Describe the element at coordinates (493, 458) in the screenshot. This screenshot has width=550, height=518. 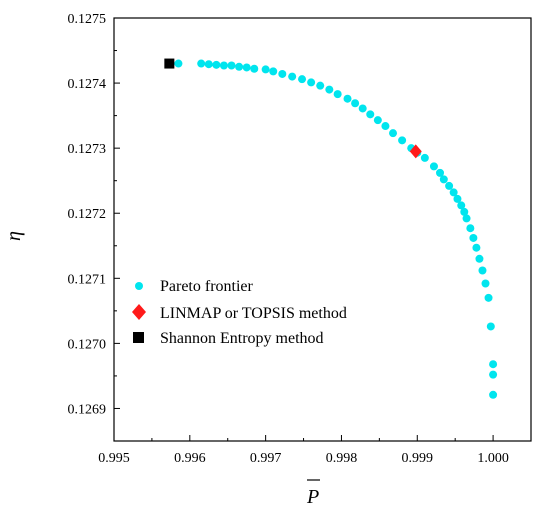
I see `x-tick-label: 1.000` at that location.